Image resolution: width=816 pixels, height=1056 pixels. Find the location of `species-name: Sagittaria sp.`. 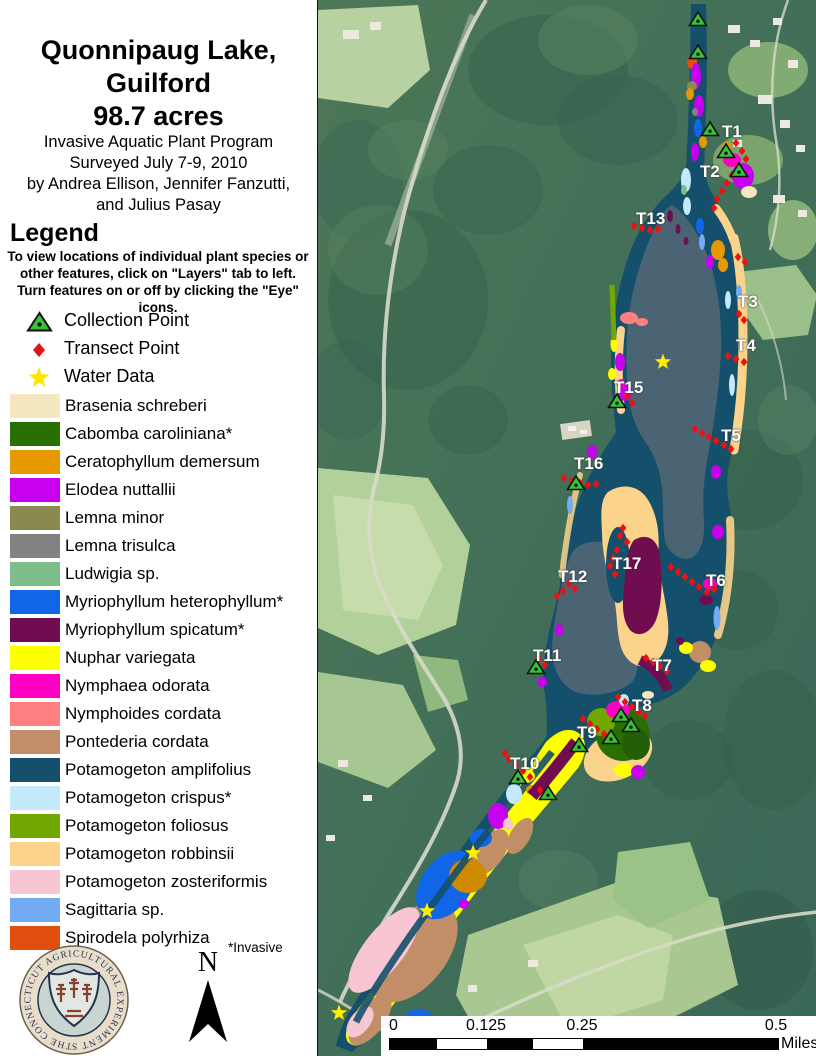

species-name: Sagittaria sp. is located at coordinates (115, 909).